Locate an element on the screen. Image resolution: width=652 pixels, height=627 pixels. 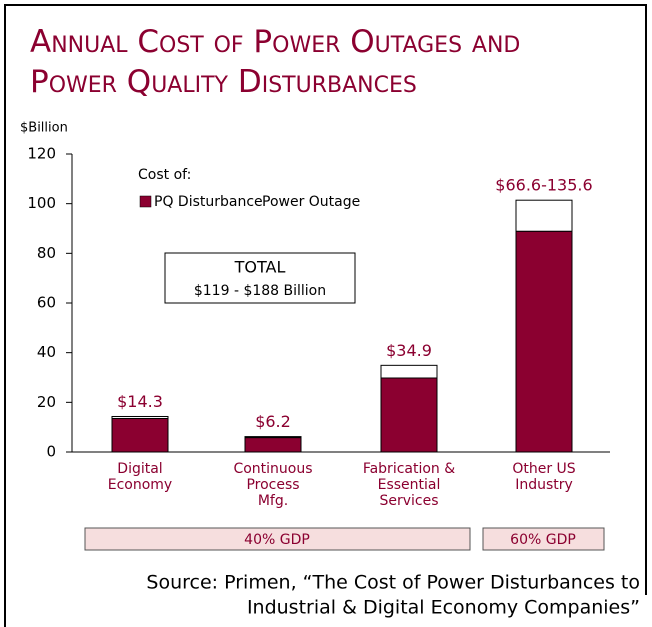
gdp-label: 40% GDP is located at coordinates (277, 540).